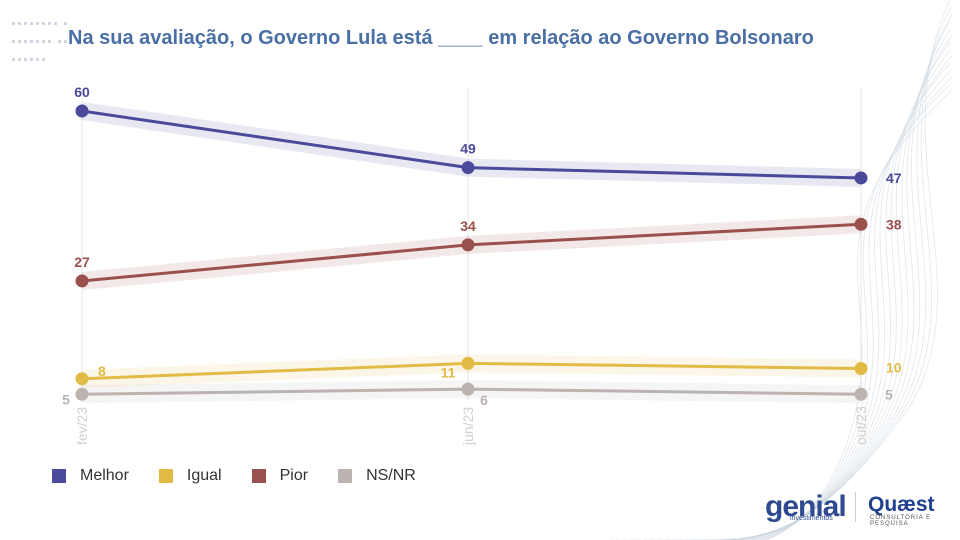 The image size is (960, 540). I want to click on quaest-logo: Quæst, so click(901, 504).